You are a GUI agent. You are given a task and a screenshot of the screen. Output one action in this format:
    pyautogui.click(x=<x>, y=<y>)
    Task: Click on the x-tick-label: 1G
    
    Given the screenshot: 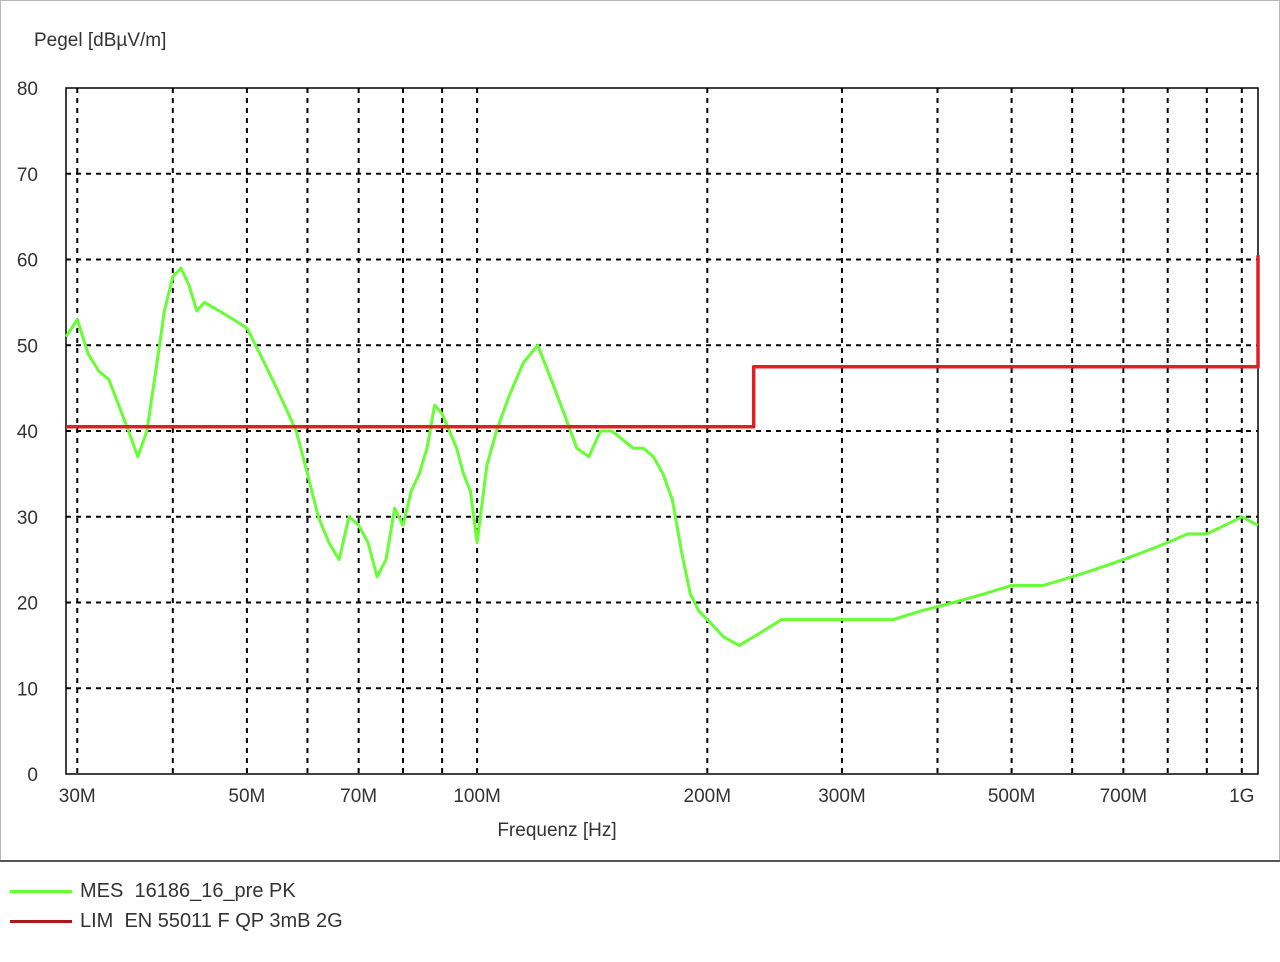 What is the action you would take?
    pyautogui.click(x=1241, y=796)
    